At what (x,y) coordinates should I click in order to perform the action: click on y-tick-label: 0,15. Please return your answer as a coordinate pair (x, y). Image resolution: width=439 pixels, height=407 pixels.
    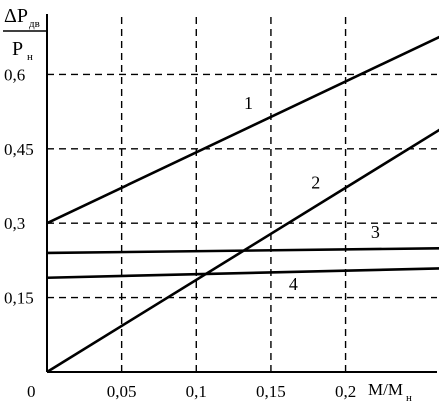
    Looking at the image, I should click on (19, 298).